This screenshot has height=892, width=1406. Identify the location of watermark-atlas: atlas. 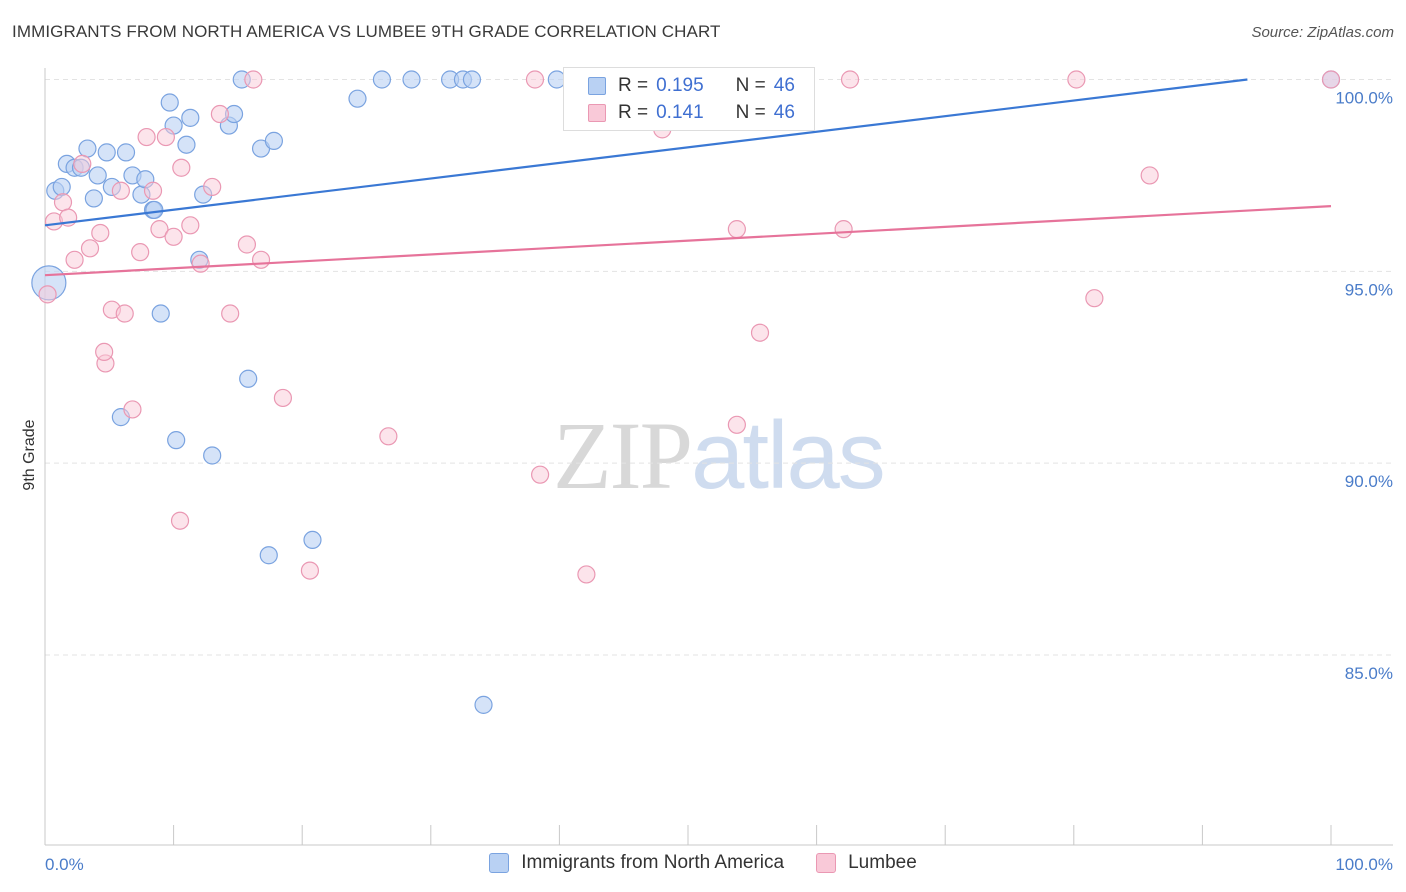
(788, 455).